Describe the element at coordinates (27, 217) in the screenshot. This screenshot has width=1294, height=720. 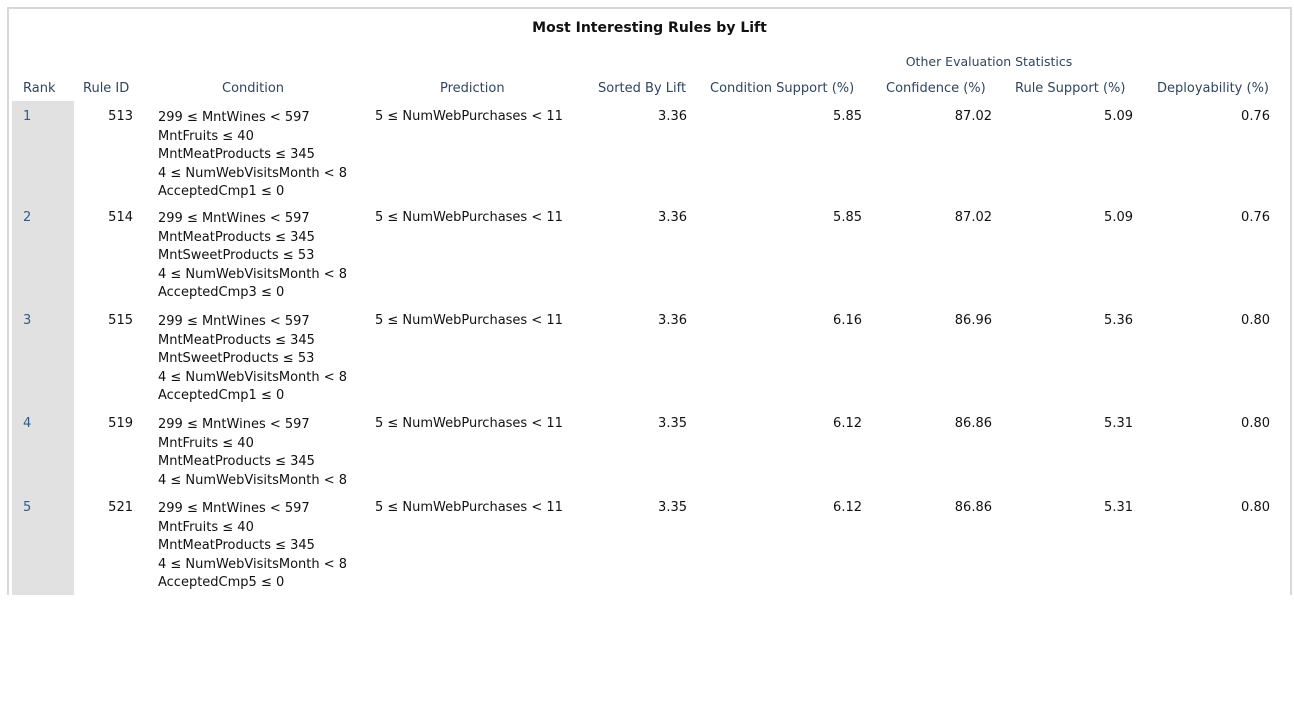
I see `rank-cell: 2` at that location.